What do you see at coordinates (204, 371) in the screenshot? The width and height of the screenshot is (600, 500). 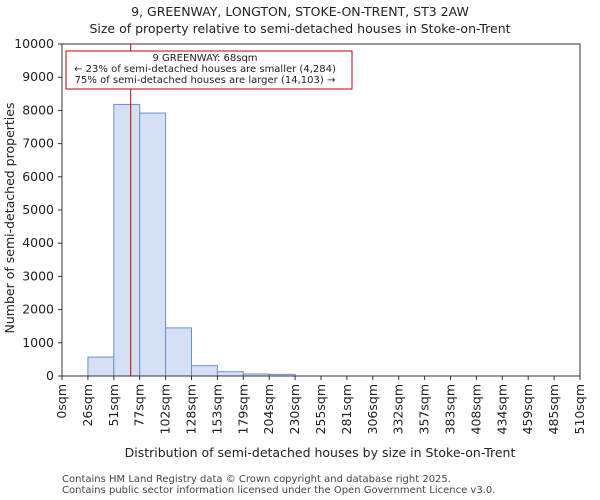 I see `bar-128sqm` at bounding box center [204, 371].